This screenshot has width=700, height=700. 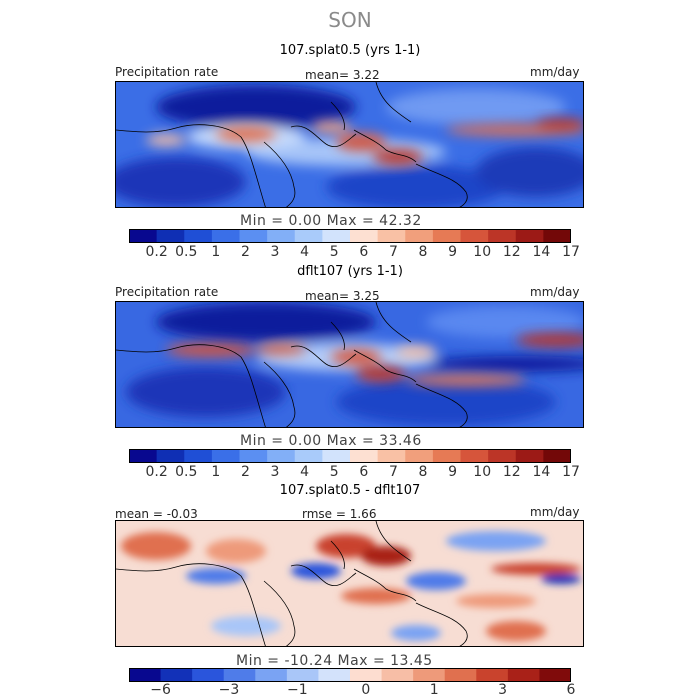 What do you see at coordinates (342, 296) in the screenshot?
I see `panel-2-mean: mean= 3.25` at bounding box center [342, 296].